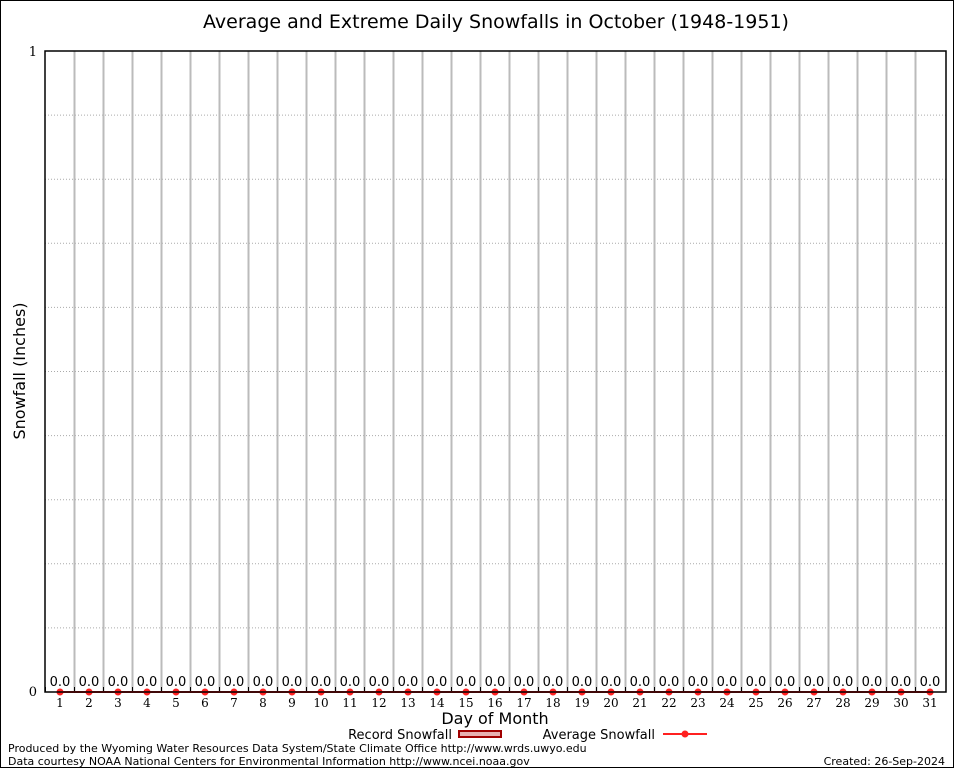  What do you see at coordinates (494, 703) in the screenshot?
I see `x-tick-label: 16` at bounding box center [494, 703].